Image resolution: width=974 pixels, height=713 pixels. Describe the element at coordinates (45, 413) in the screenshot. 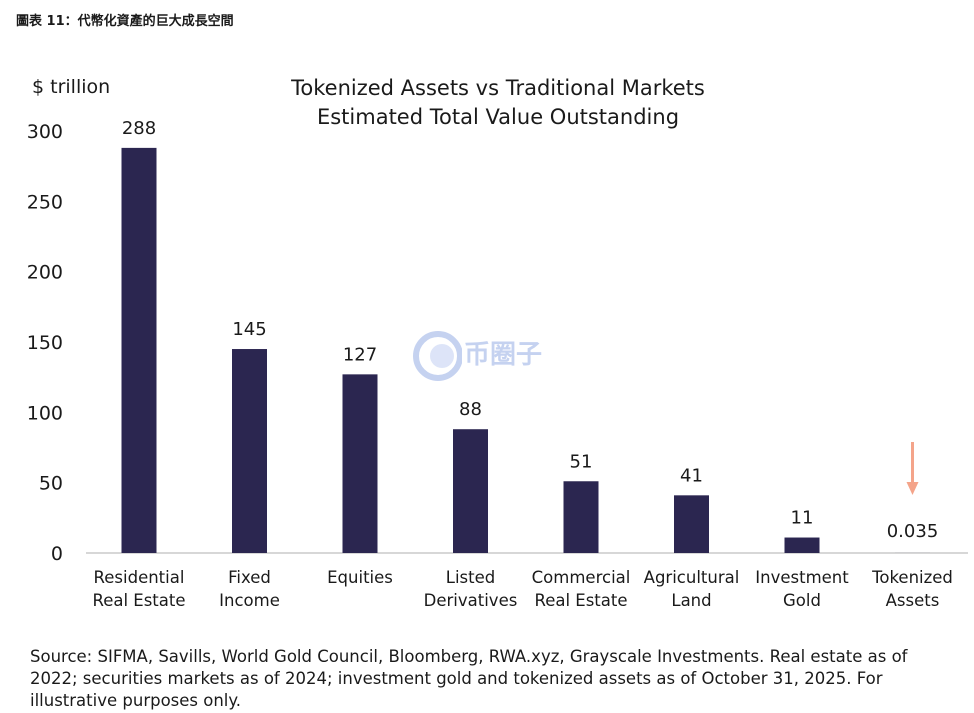

I see `y-tick-label: 100` at that location.